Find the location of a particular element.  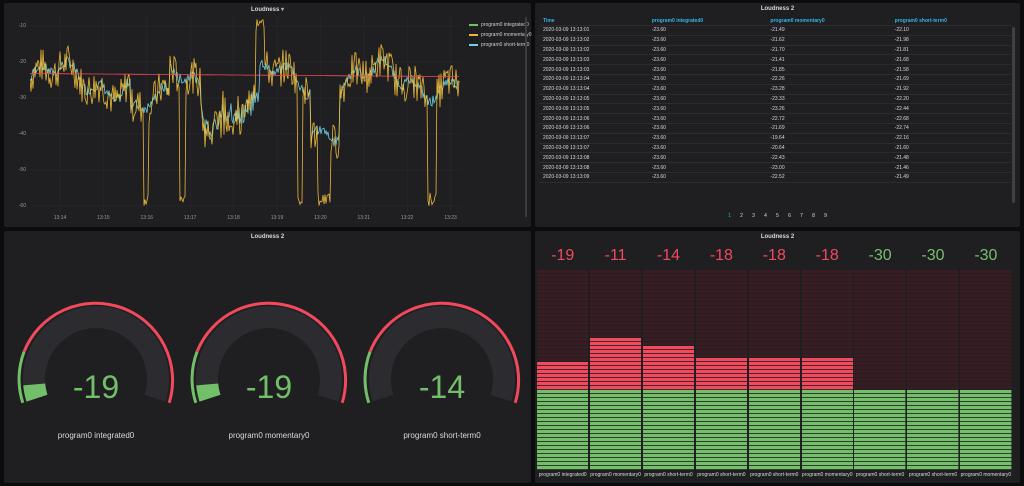

table-cell: -23.33 is located at coordinates (828, 99).